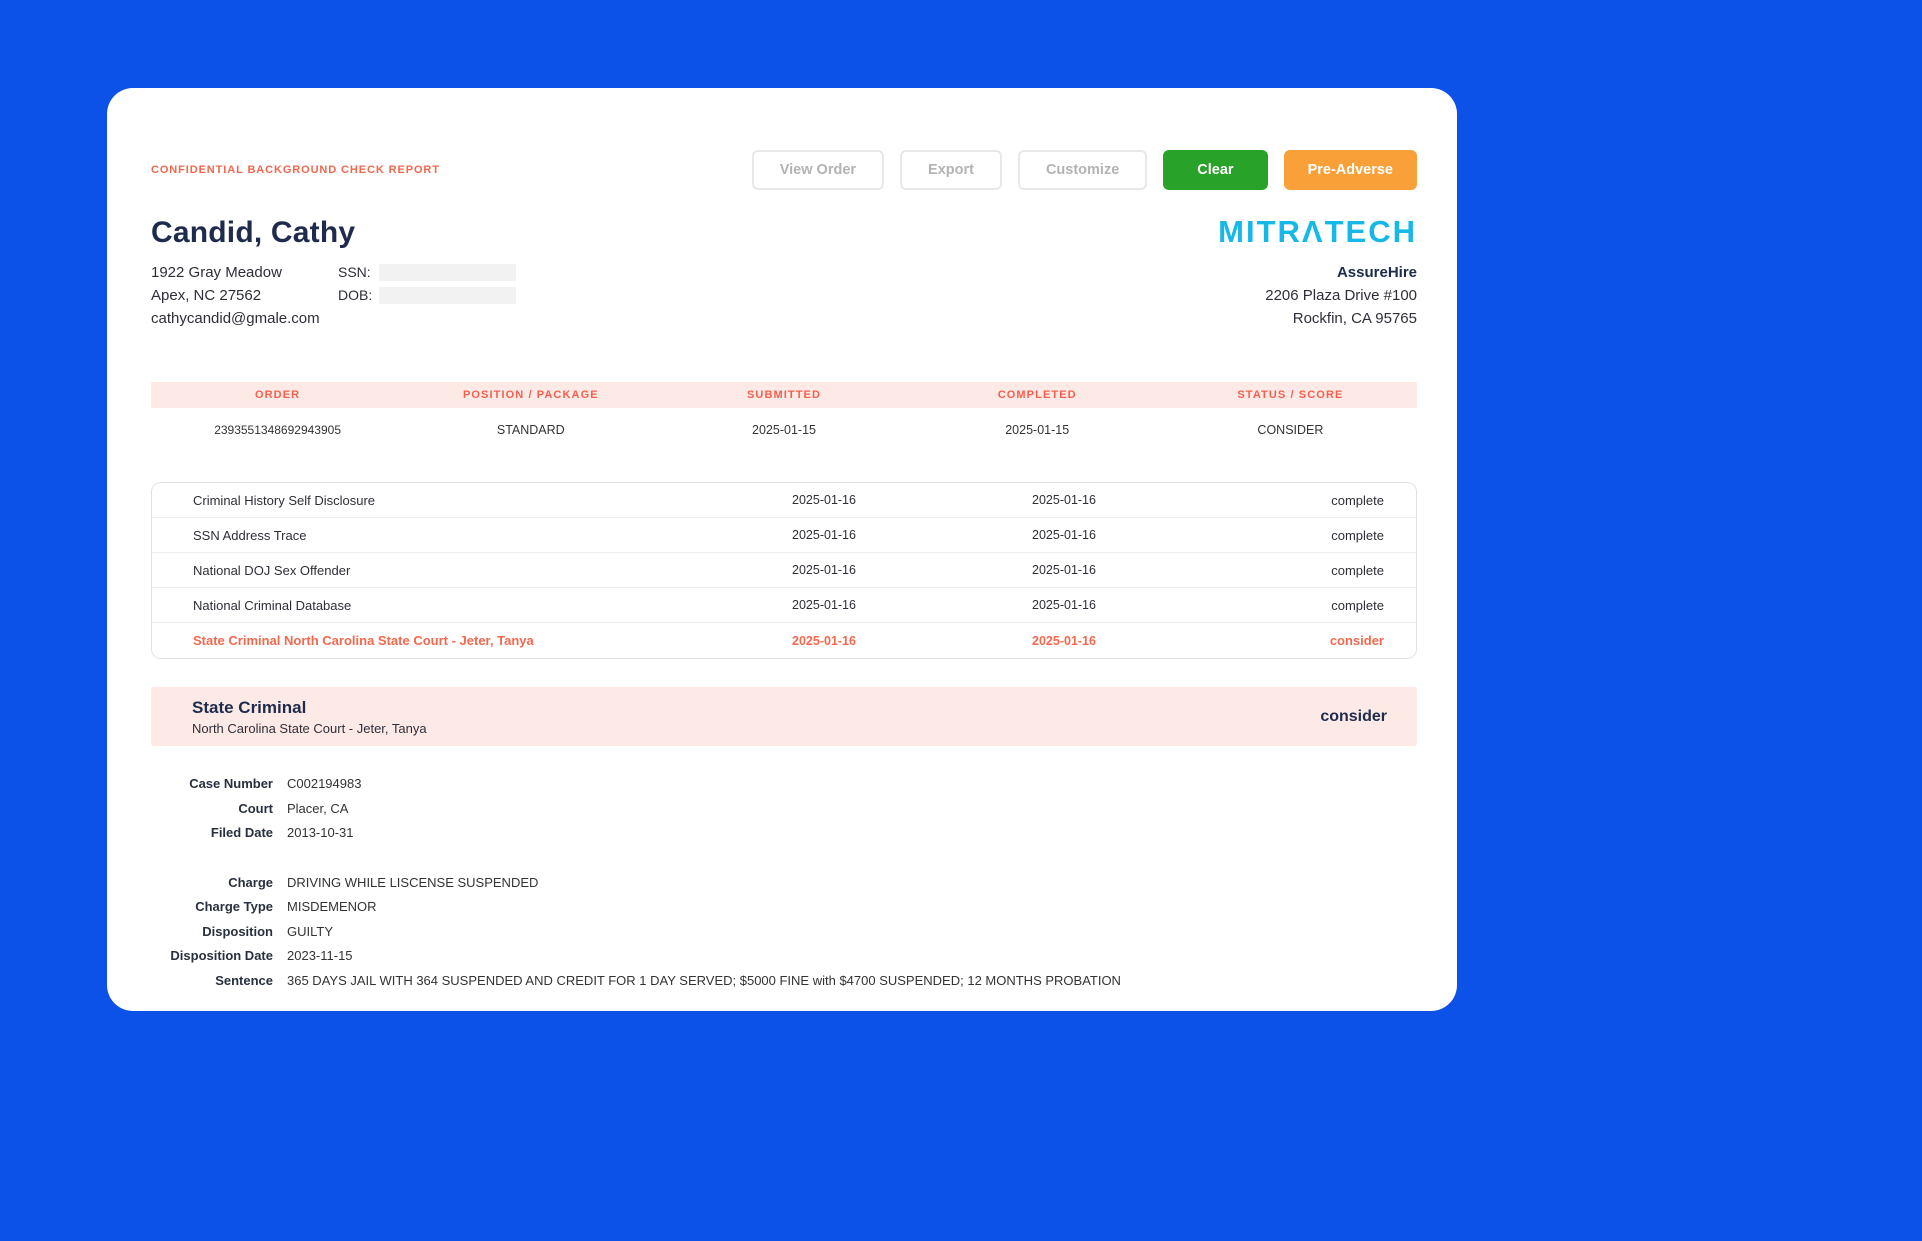 The width and height of the screenshot is (1922, 1241). I want to click on subject-address-line1: 1922 Gray Meadow, so click(216, 272).